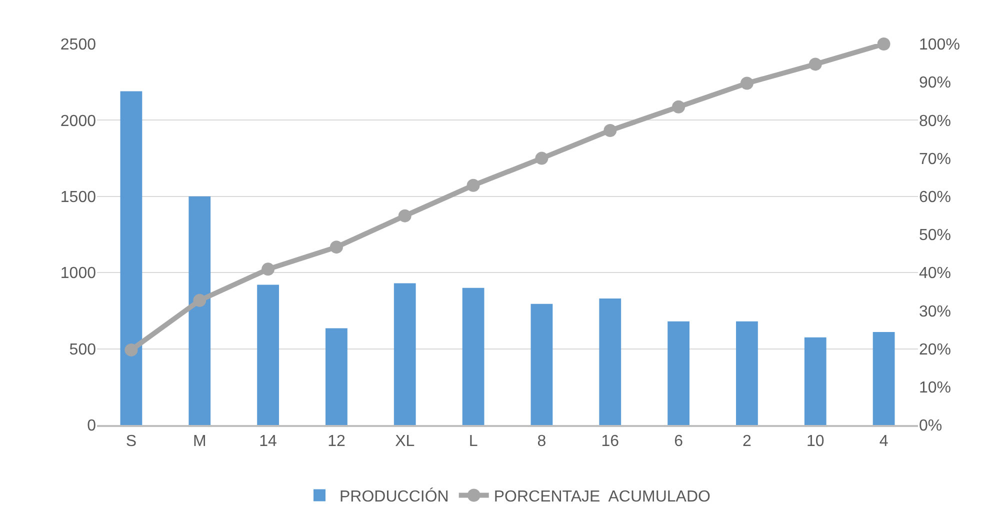  I want to click on x-tick-label: XL, so click(405, 441).